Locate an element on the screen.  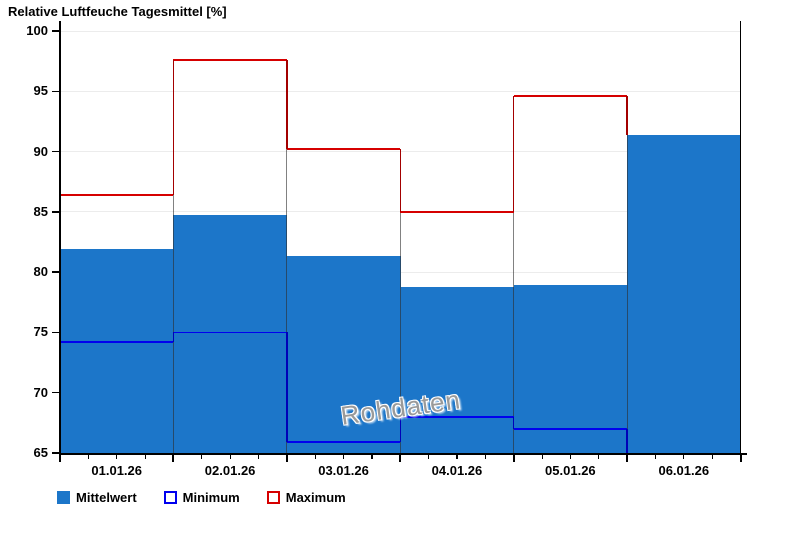
x-tick-label: 01.01.26 is located at coordinates (116, 470).